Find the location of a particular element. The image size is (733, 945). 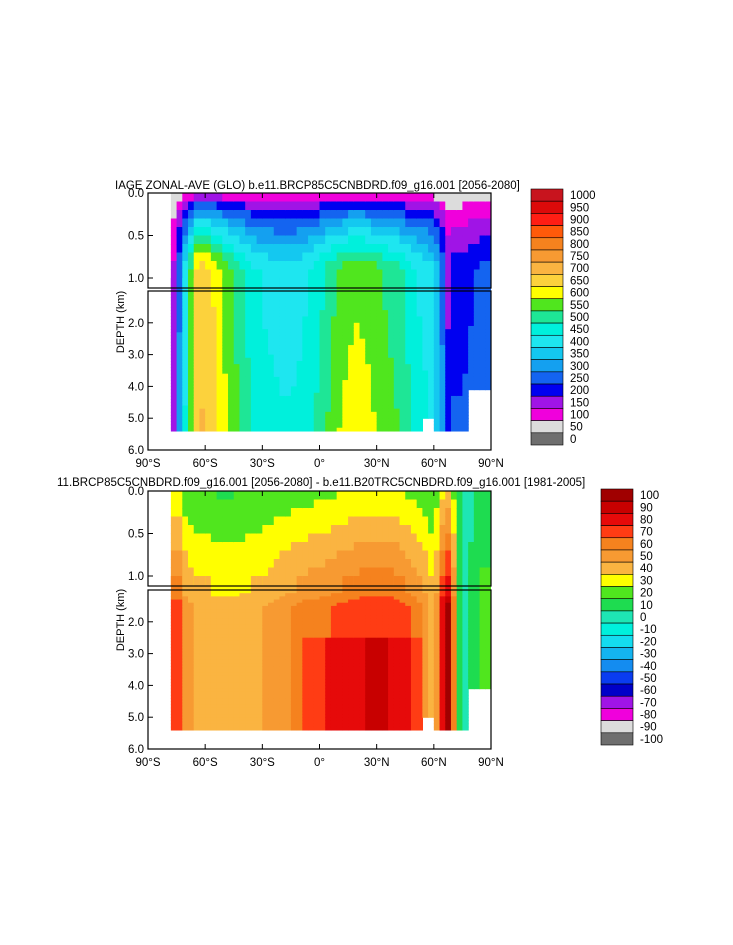

chart-2-contour-field is located at coordinates (330, 611).